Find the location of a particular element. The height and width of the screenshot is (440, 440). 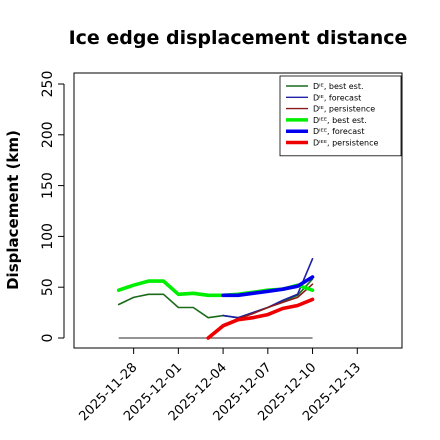

y-tick-label: 200 is located at coordinates (48, 134).